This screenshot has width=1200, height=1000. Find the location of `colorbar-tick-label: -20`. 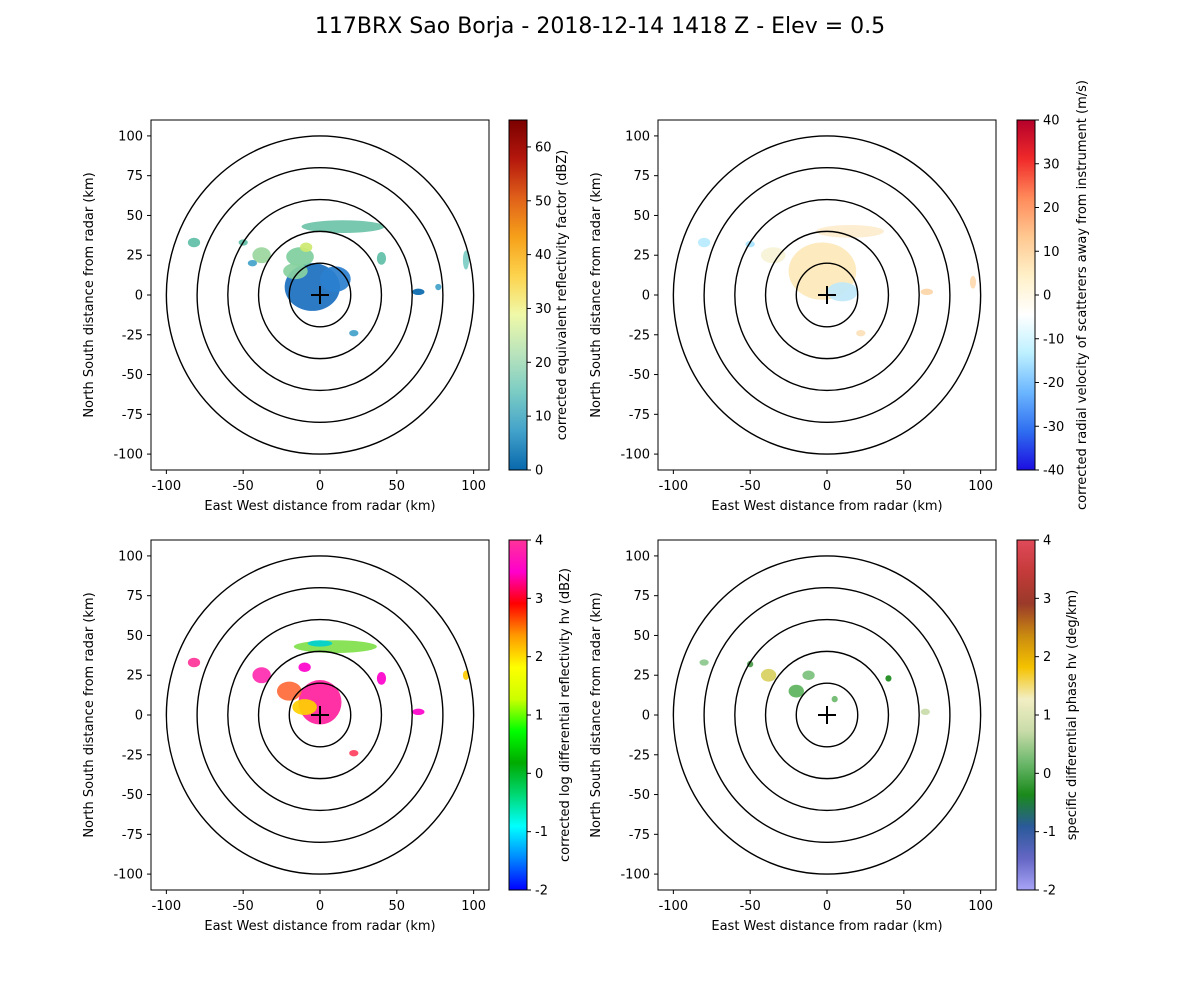

colorbar-tick-label: -20 is located at coordinates (1053, 383).